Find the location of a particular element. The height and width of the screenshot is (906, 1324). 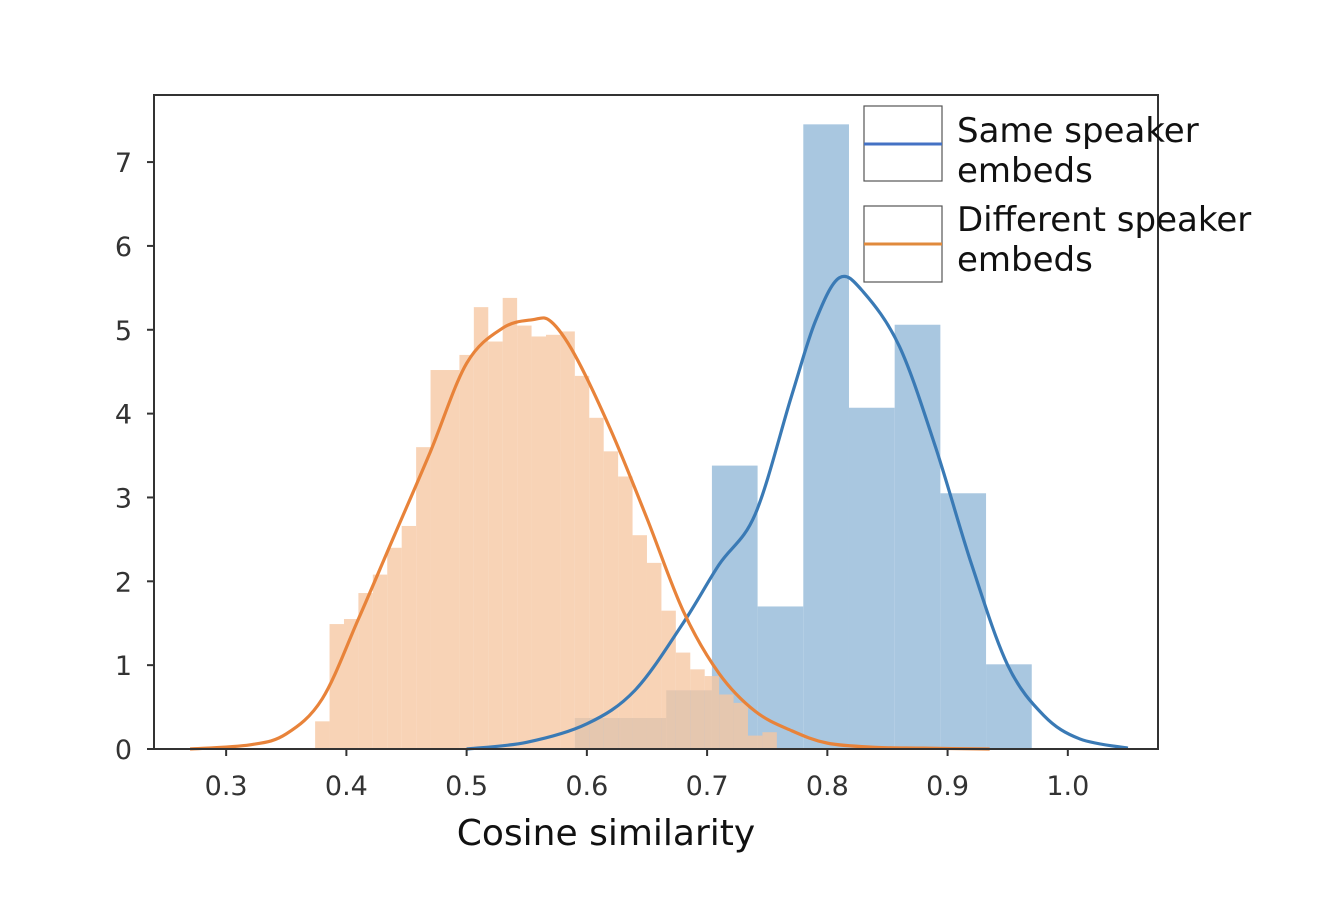

x-tick-label: 0.5 is located at coordinates (466, 786).